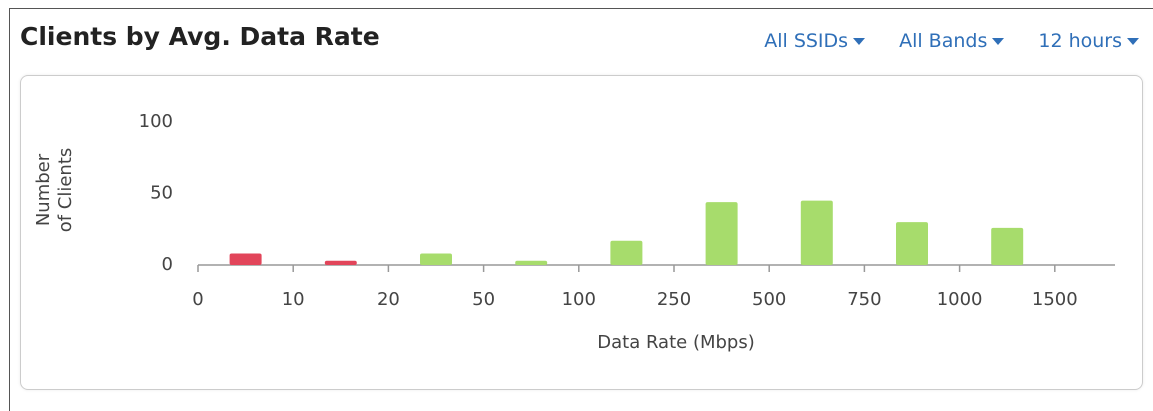  I want to click on x-tick-label: 0, so click(197, 299).